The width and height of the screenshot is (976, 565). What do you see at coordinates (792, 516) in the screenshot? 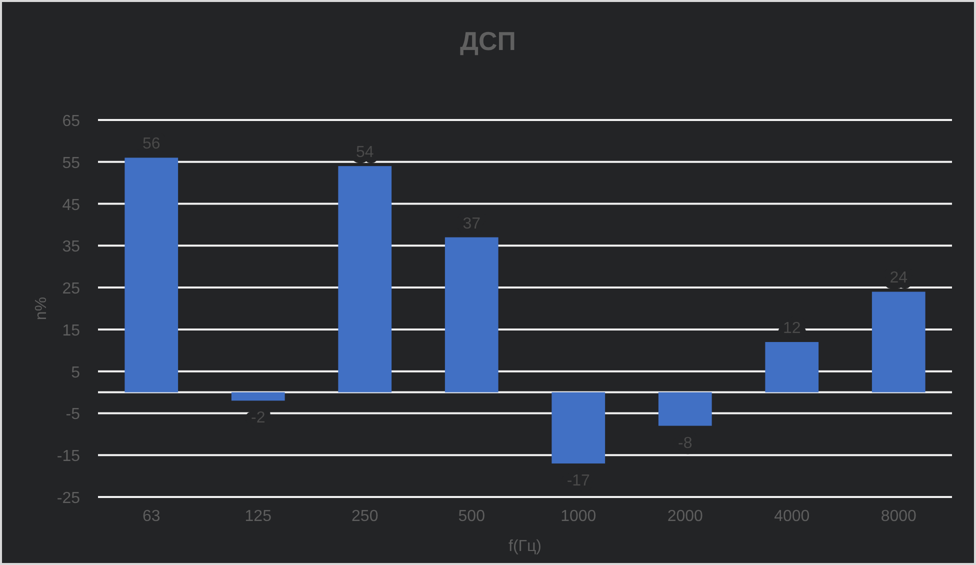
I see `x-tick-label: 4000` at bounding box center [792, 516].